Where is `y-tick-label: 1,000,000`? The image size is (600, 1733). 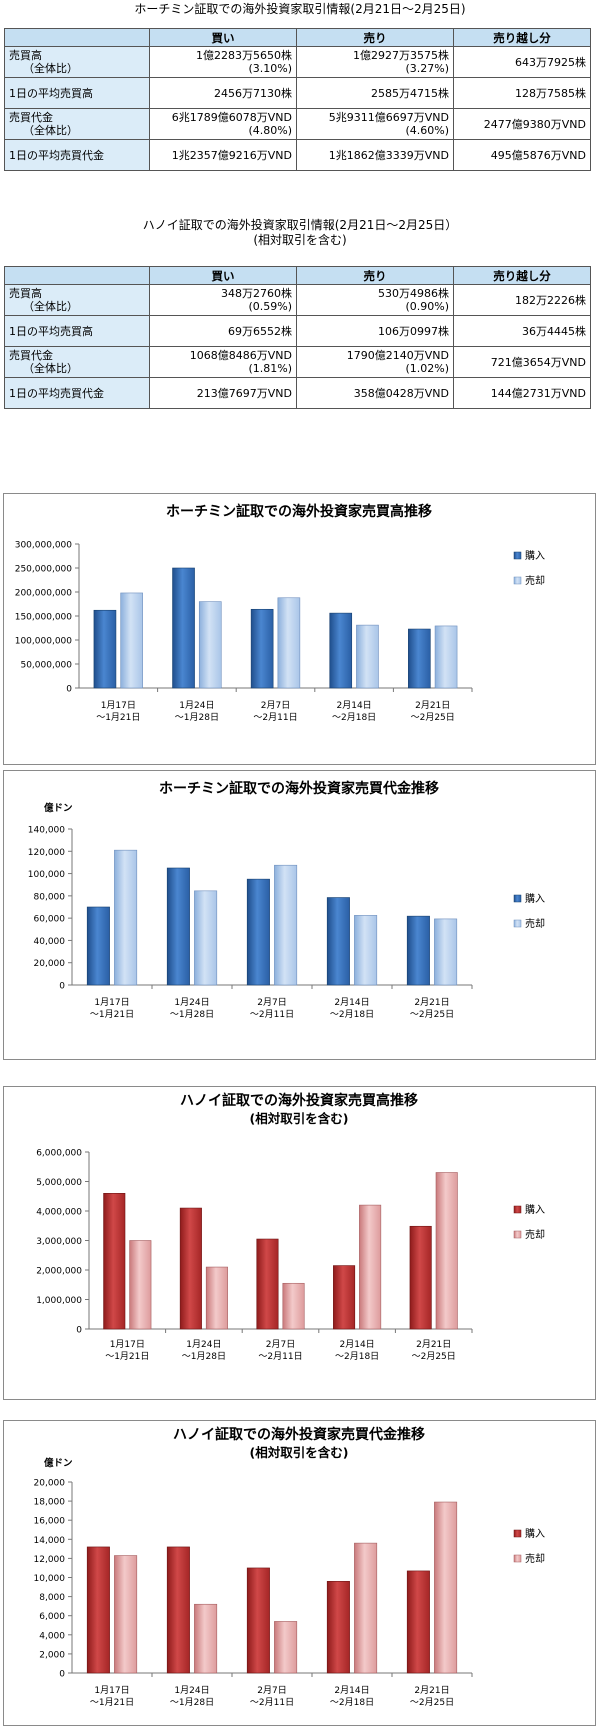 y-tick-label: 1,000,000 is located at coordinates (59, 1301).